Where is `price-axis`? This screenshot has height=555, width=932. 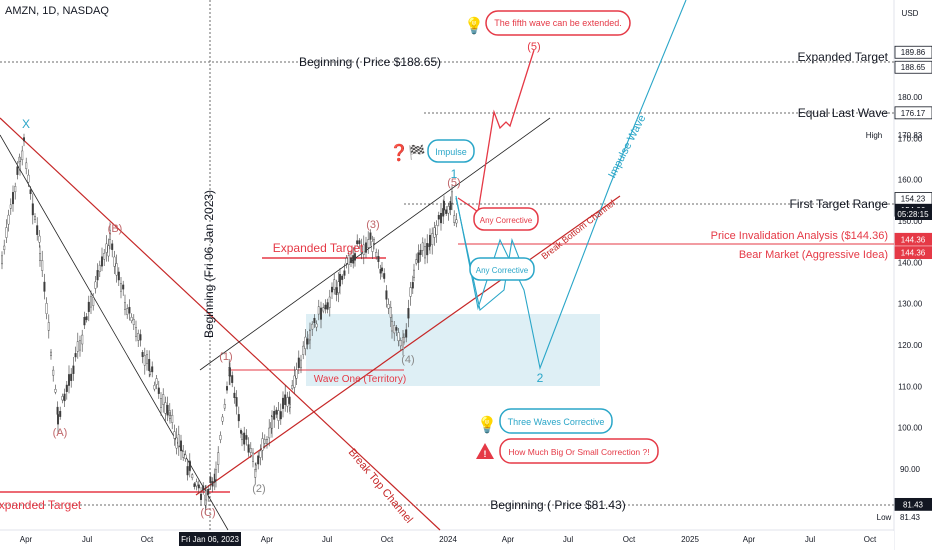
price-axis is located at coordinates (913, 275).